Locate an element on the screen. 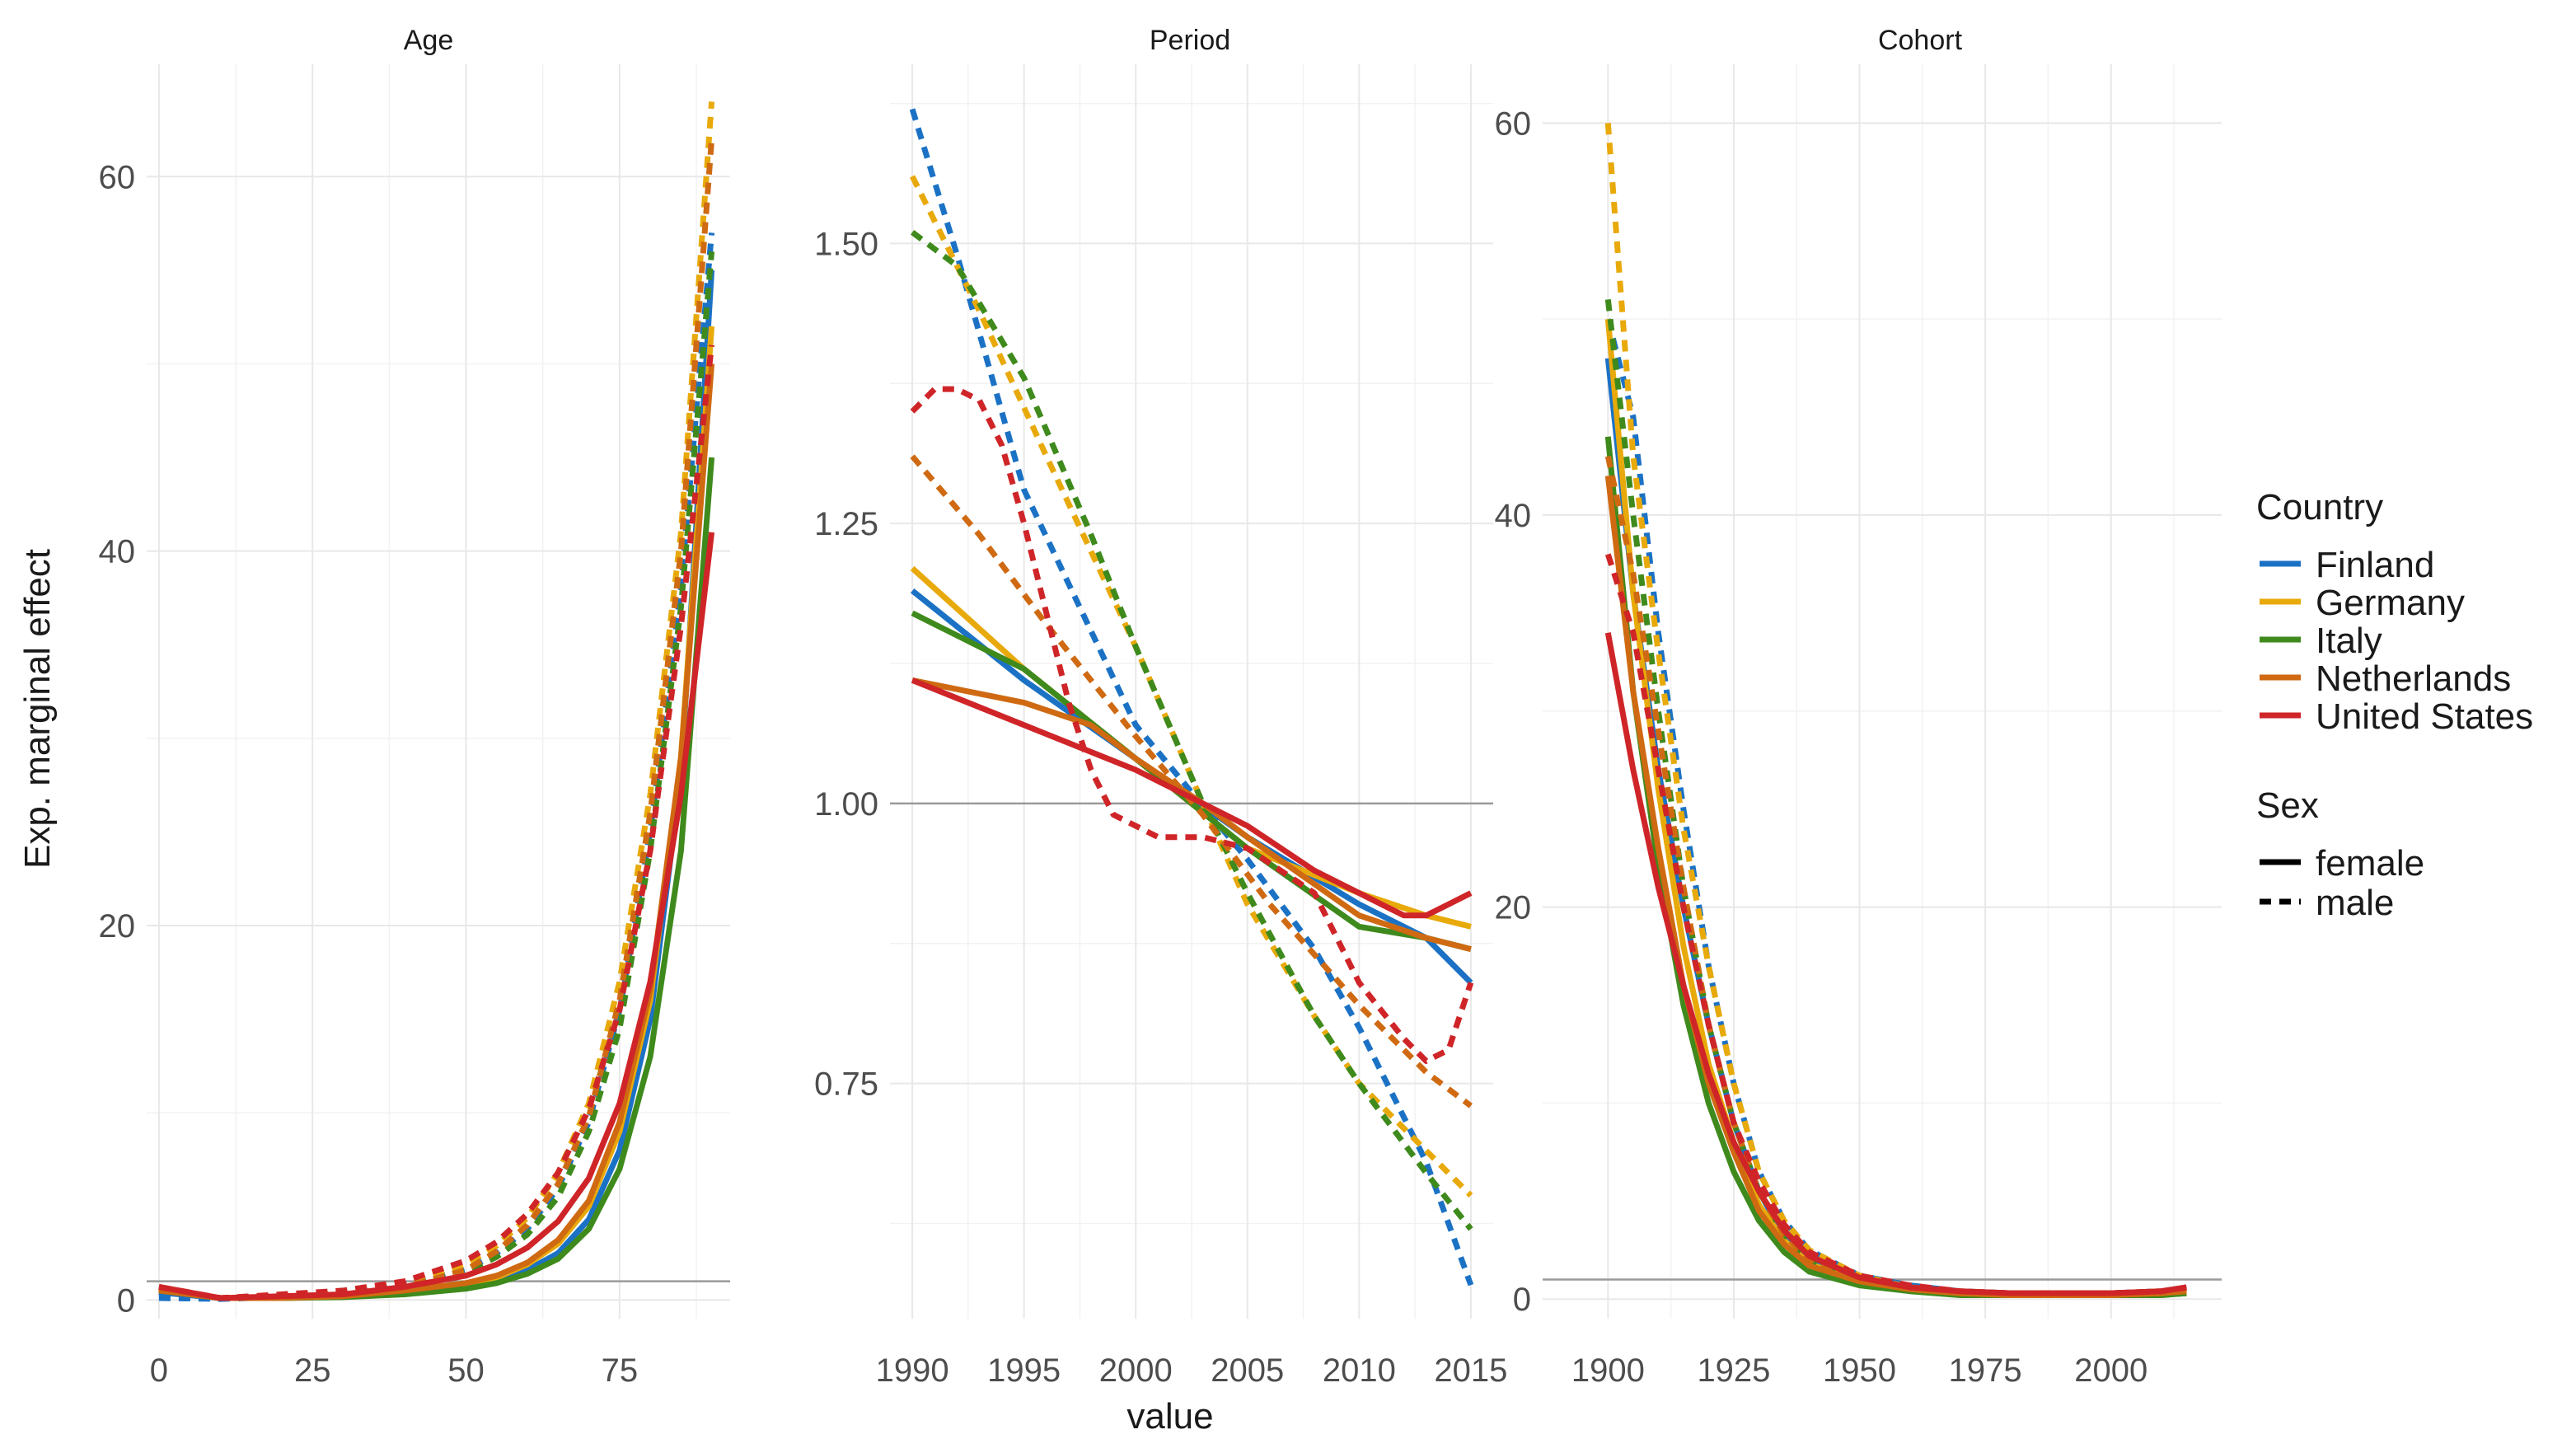  age-x-tick-label: 50 is located at coordinates (466, 1370).